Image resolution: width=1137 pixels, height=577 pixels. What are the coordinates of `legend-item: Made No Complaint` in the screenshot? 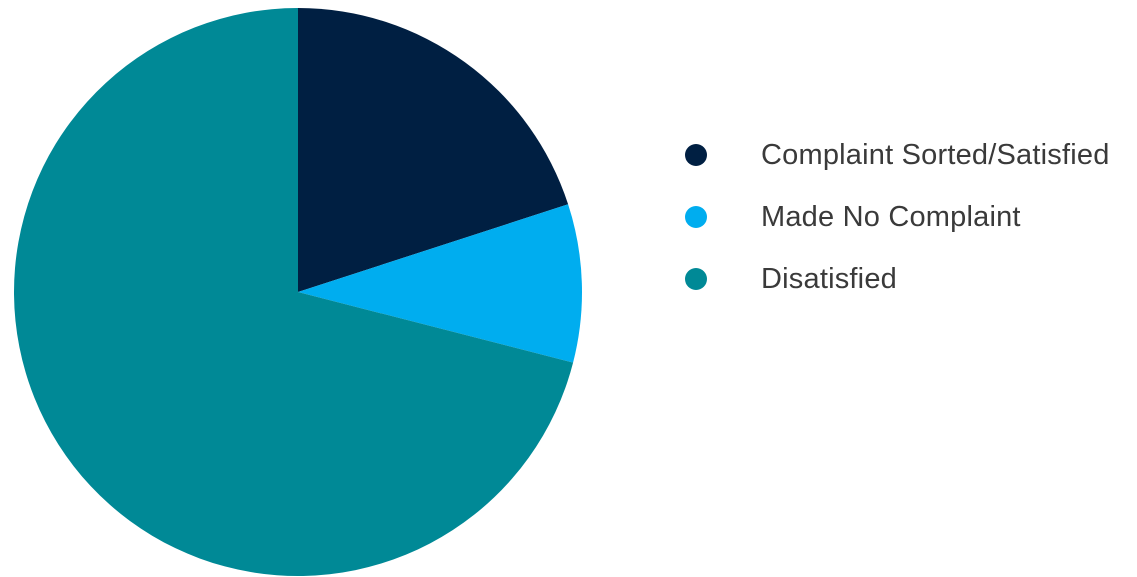 It's located at (897, 217).